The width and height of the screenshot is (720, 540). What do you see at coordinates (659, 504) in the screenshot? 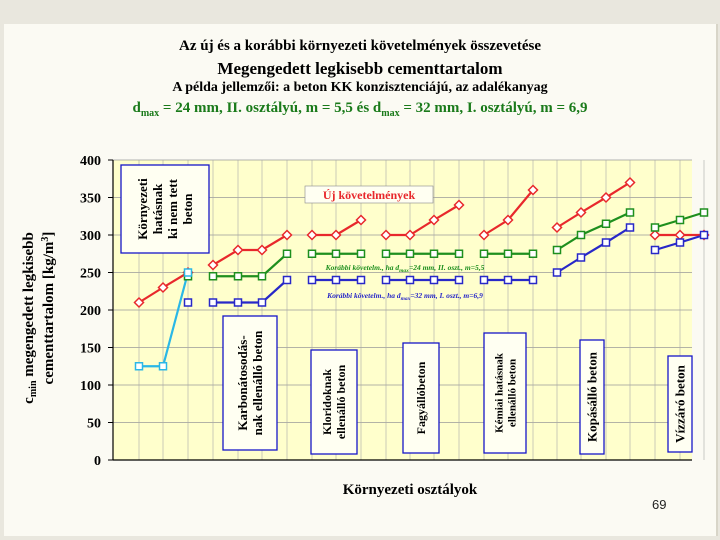
I see `page-number: 69` at bounding box center [659, 504].